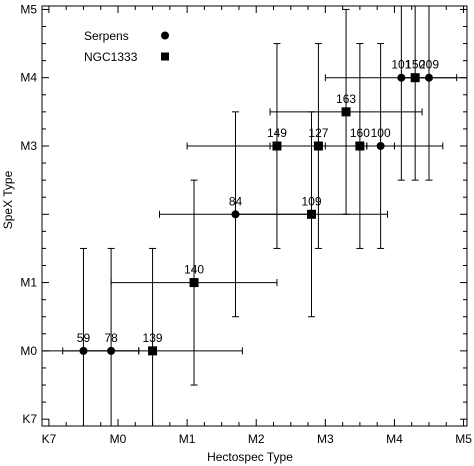 Image resolution: width=474 pixels, height=466 pixels. I want to click on y-tick-label: M5, so click(28, 9).